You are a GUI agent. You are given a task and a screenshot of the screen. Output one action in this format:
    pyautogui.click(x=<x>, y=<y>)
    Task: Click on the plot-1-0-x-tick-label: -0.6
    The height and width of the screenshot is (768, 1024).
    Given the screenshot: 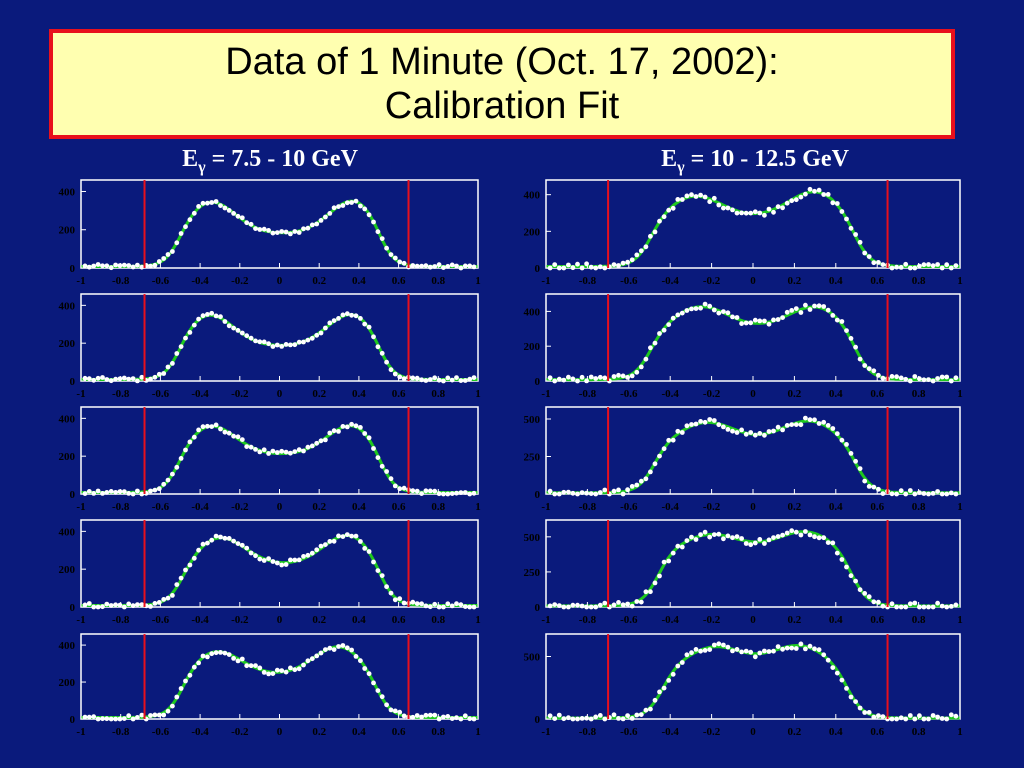 What is the action you would take?
    pyautogui.click(x=629, y=281)
    